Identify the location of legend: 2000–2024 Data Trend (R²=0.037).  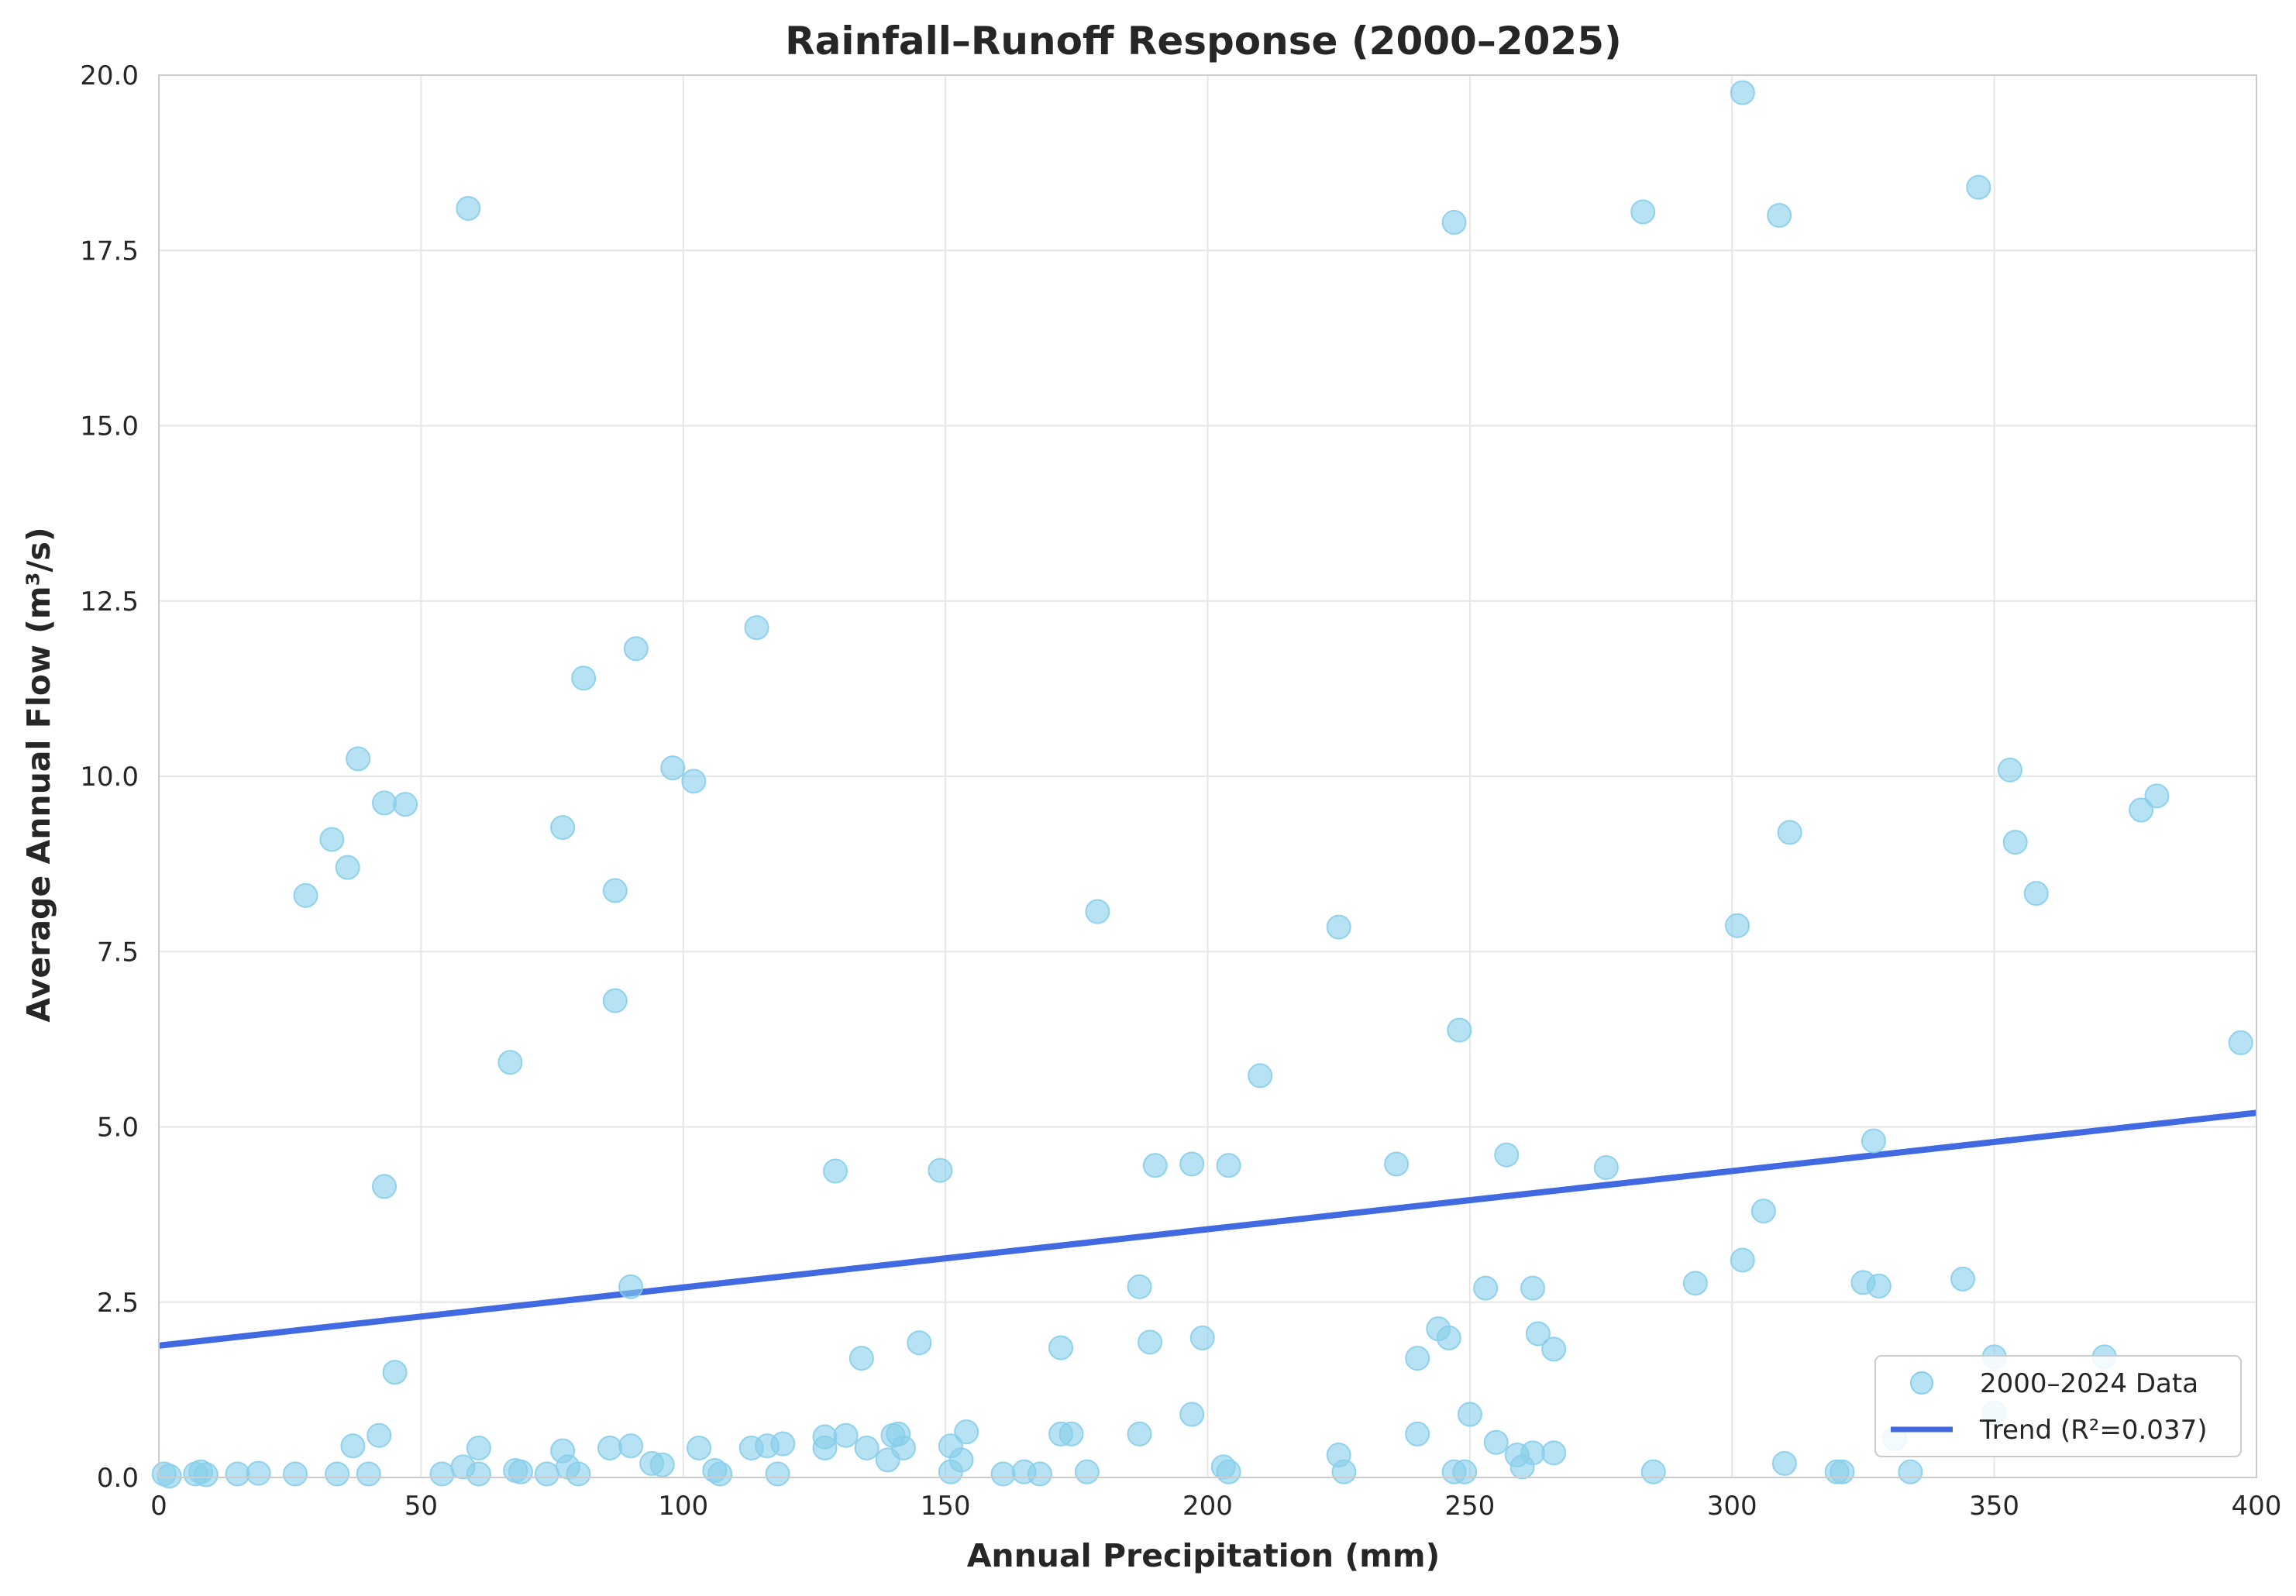
(2058, 1406).